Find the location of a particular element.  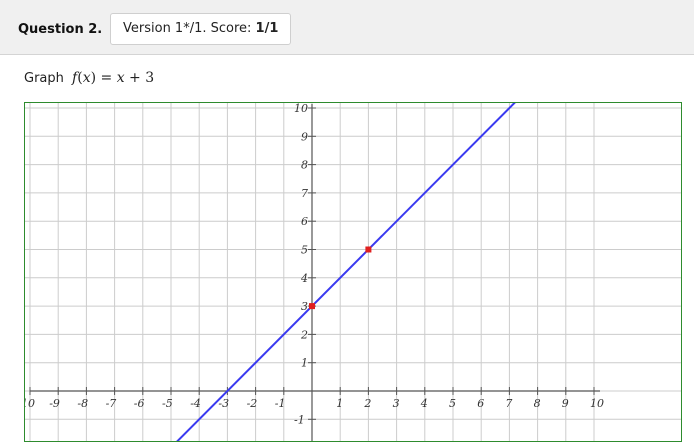

fn-name: f is located at coordinates (75, 78).